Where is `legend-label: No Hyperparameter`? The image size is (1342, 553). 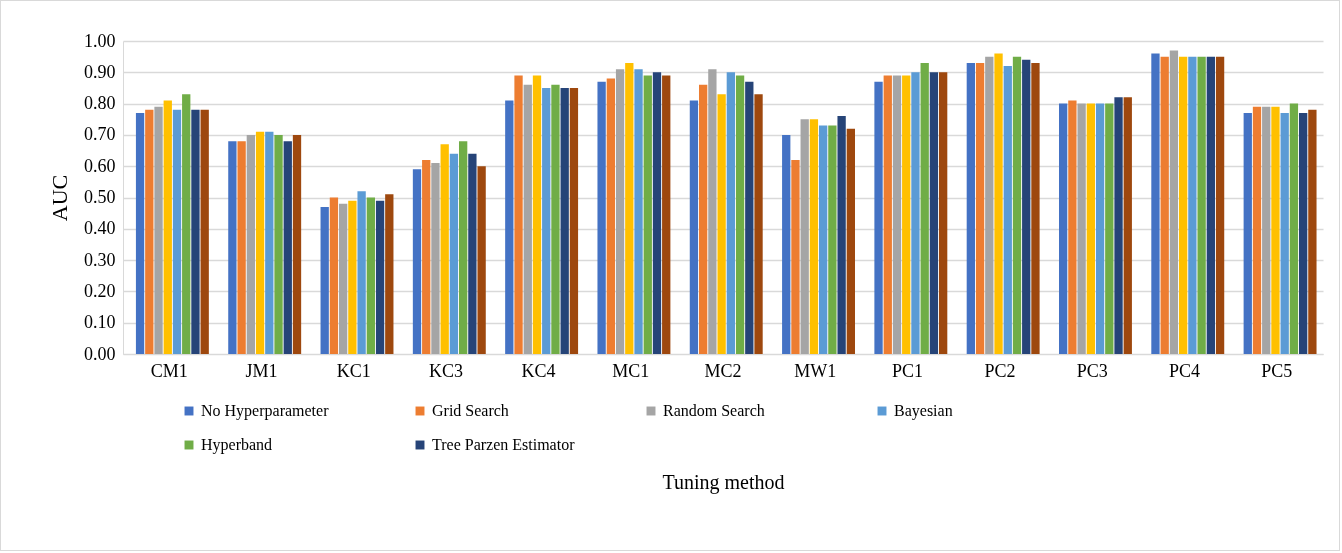 legend-label: No Hyperparameter is located at coordinates (265, 411).